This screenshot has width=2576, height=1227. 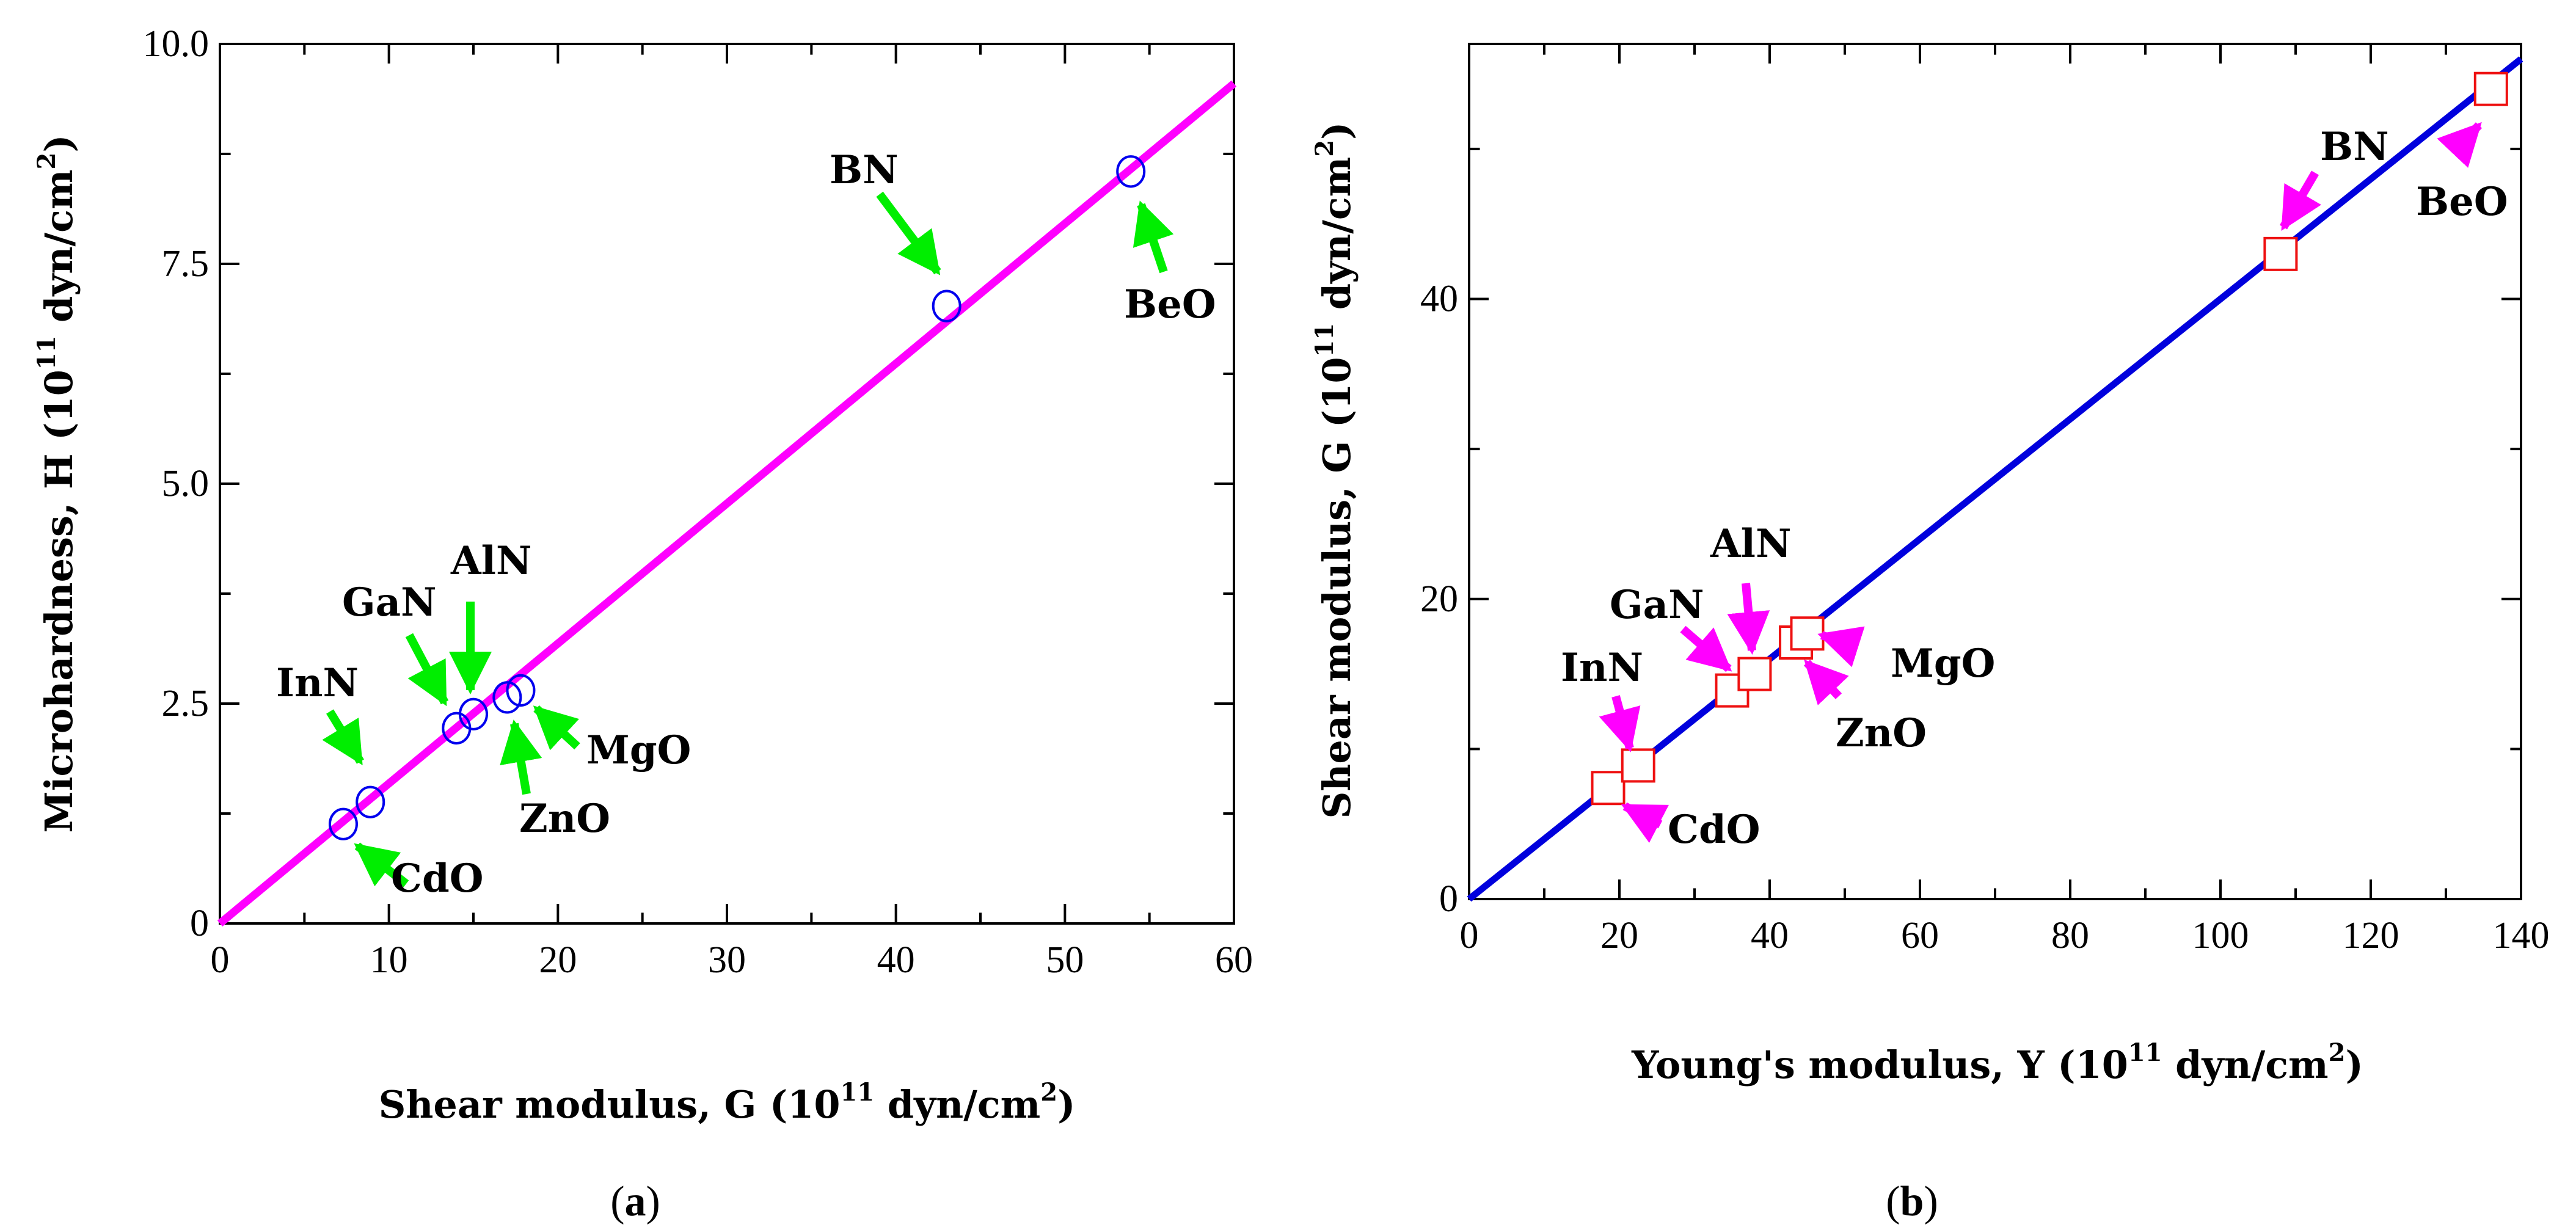 What do you see at coordinates (186, 703) in the screenshot?
I see `y-tick-label: 2.5` at bounding box center [186, 703].